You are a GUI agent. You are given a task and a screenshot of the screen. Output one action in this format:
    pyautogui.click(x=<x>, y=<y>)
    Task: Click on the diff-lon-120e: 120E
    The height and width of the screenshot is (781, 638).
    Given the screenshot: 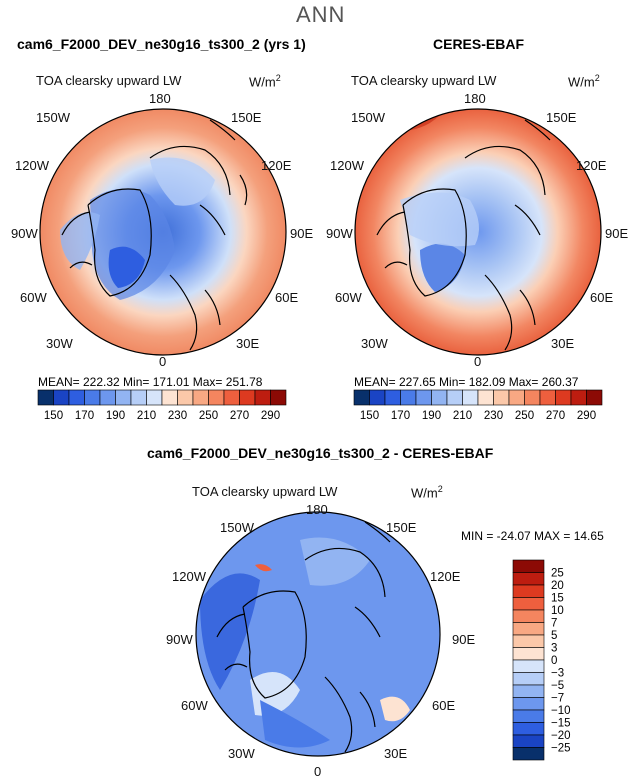 What is the action you would take?
    pyautogui.click(x=445, y=576)
    